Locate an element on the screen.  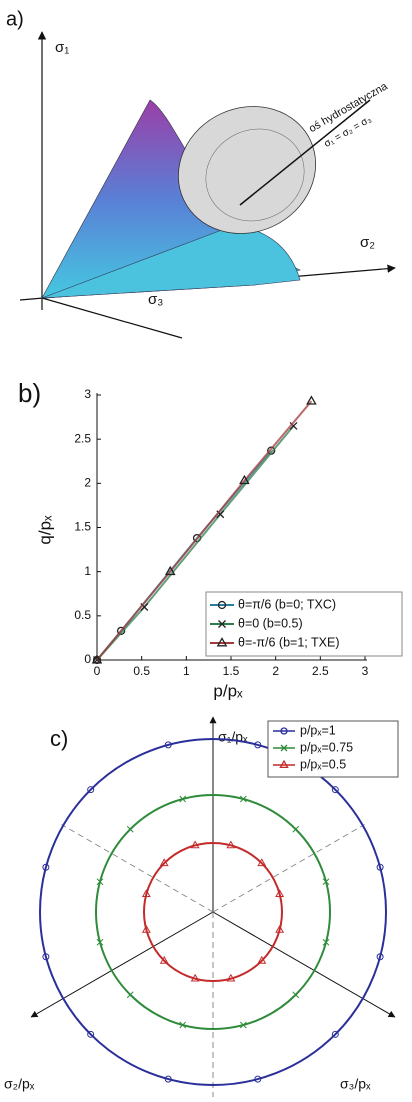
axis-label: σ₁ is located at coordinates (62, 47).